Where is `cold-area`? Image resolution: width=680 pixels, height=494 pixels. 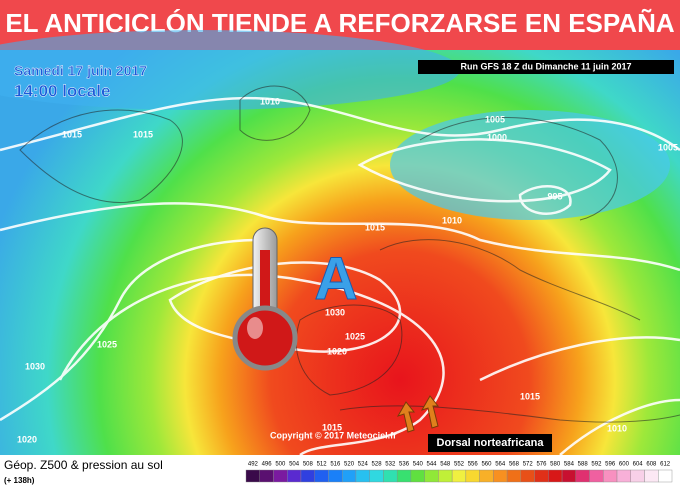
cold-area is located at coordinates (230, 70).